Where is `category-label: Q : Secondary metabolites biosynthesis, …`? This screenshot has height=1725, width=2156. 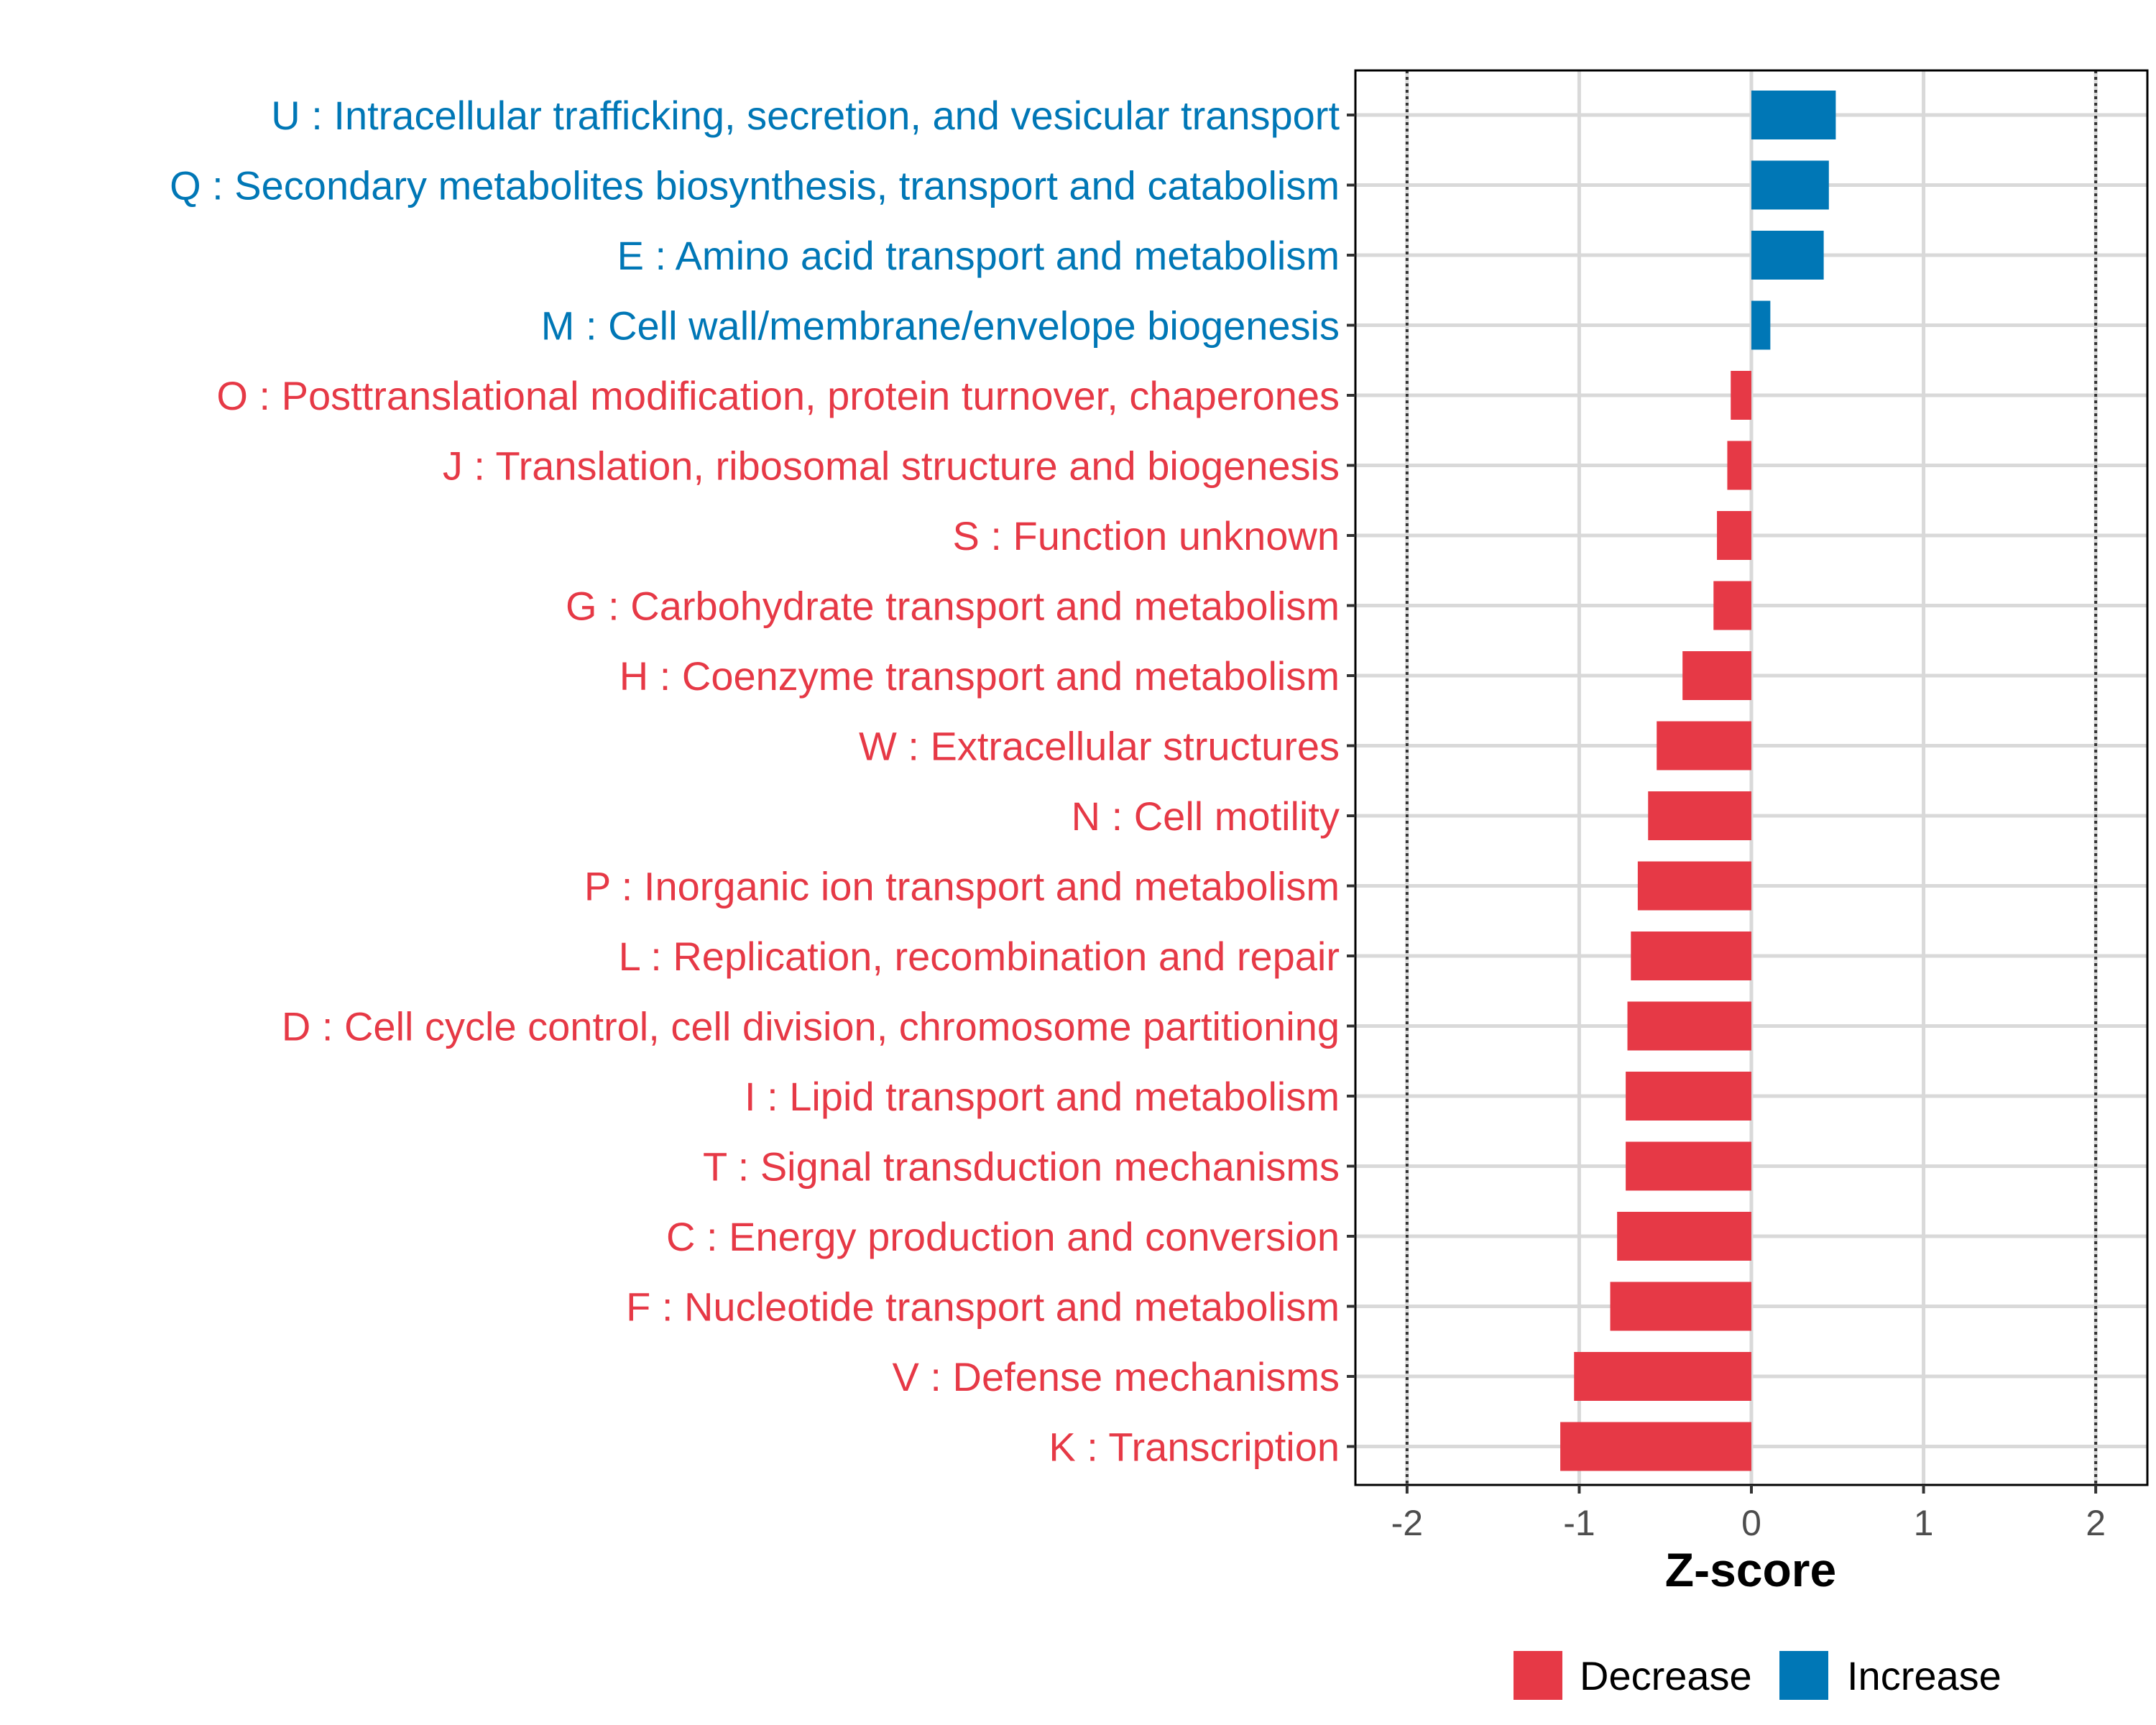 category-label: Q : Secondary metabolites biosynthesis, … is located at coordinates (755, 185).